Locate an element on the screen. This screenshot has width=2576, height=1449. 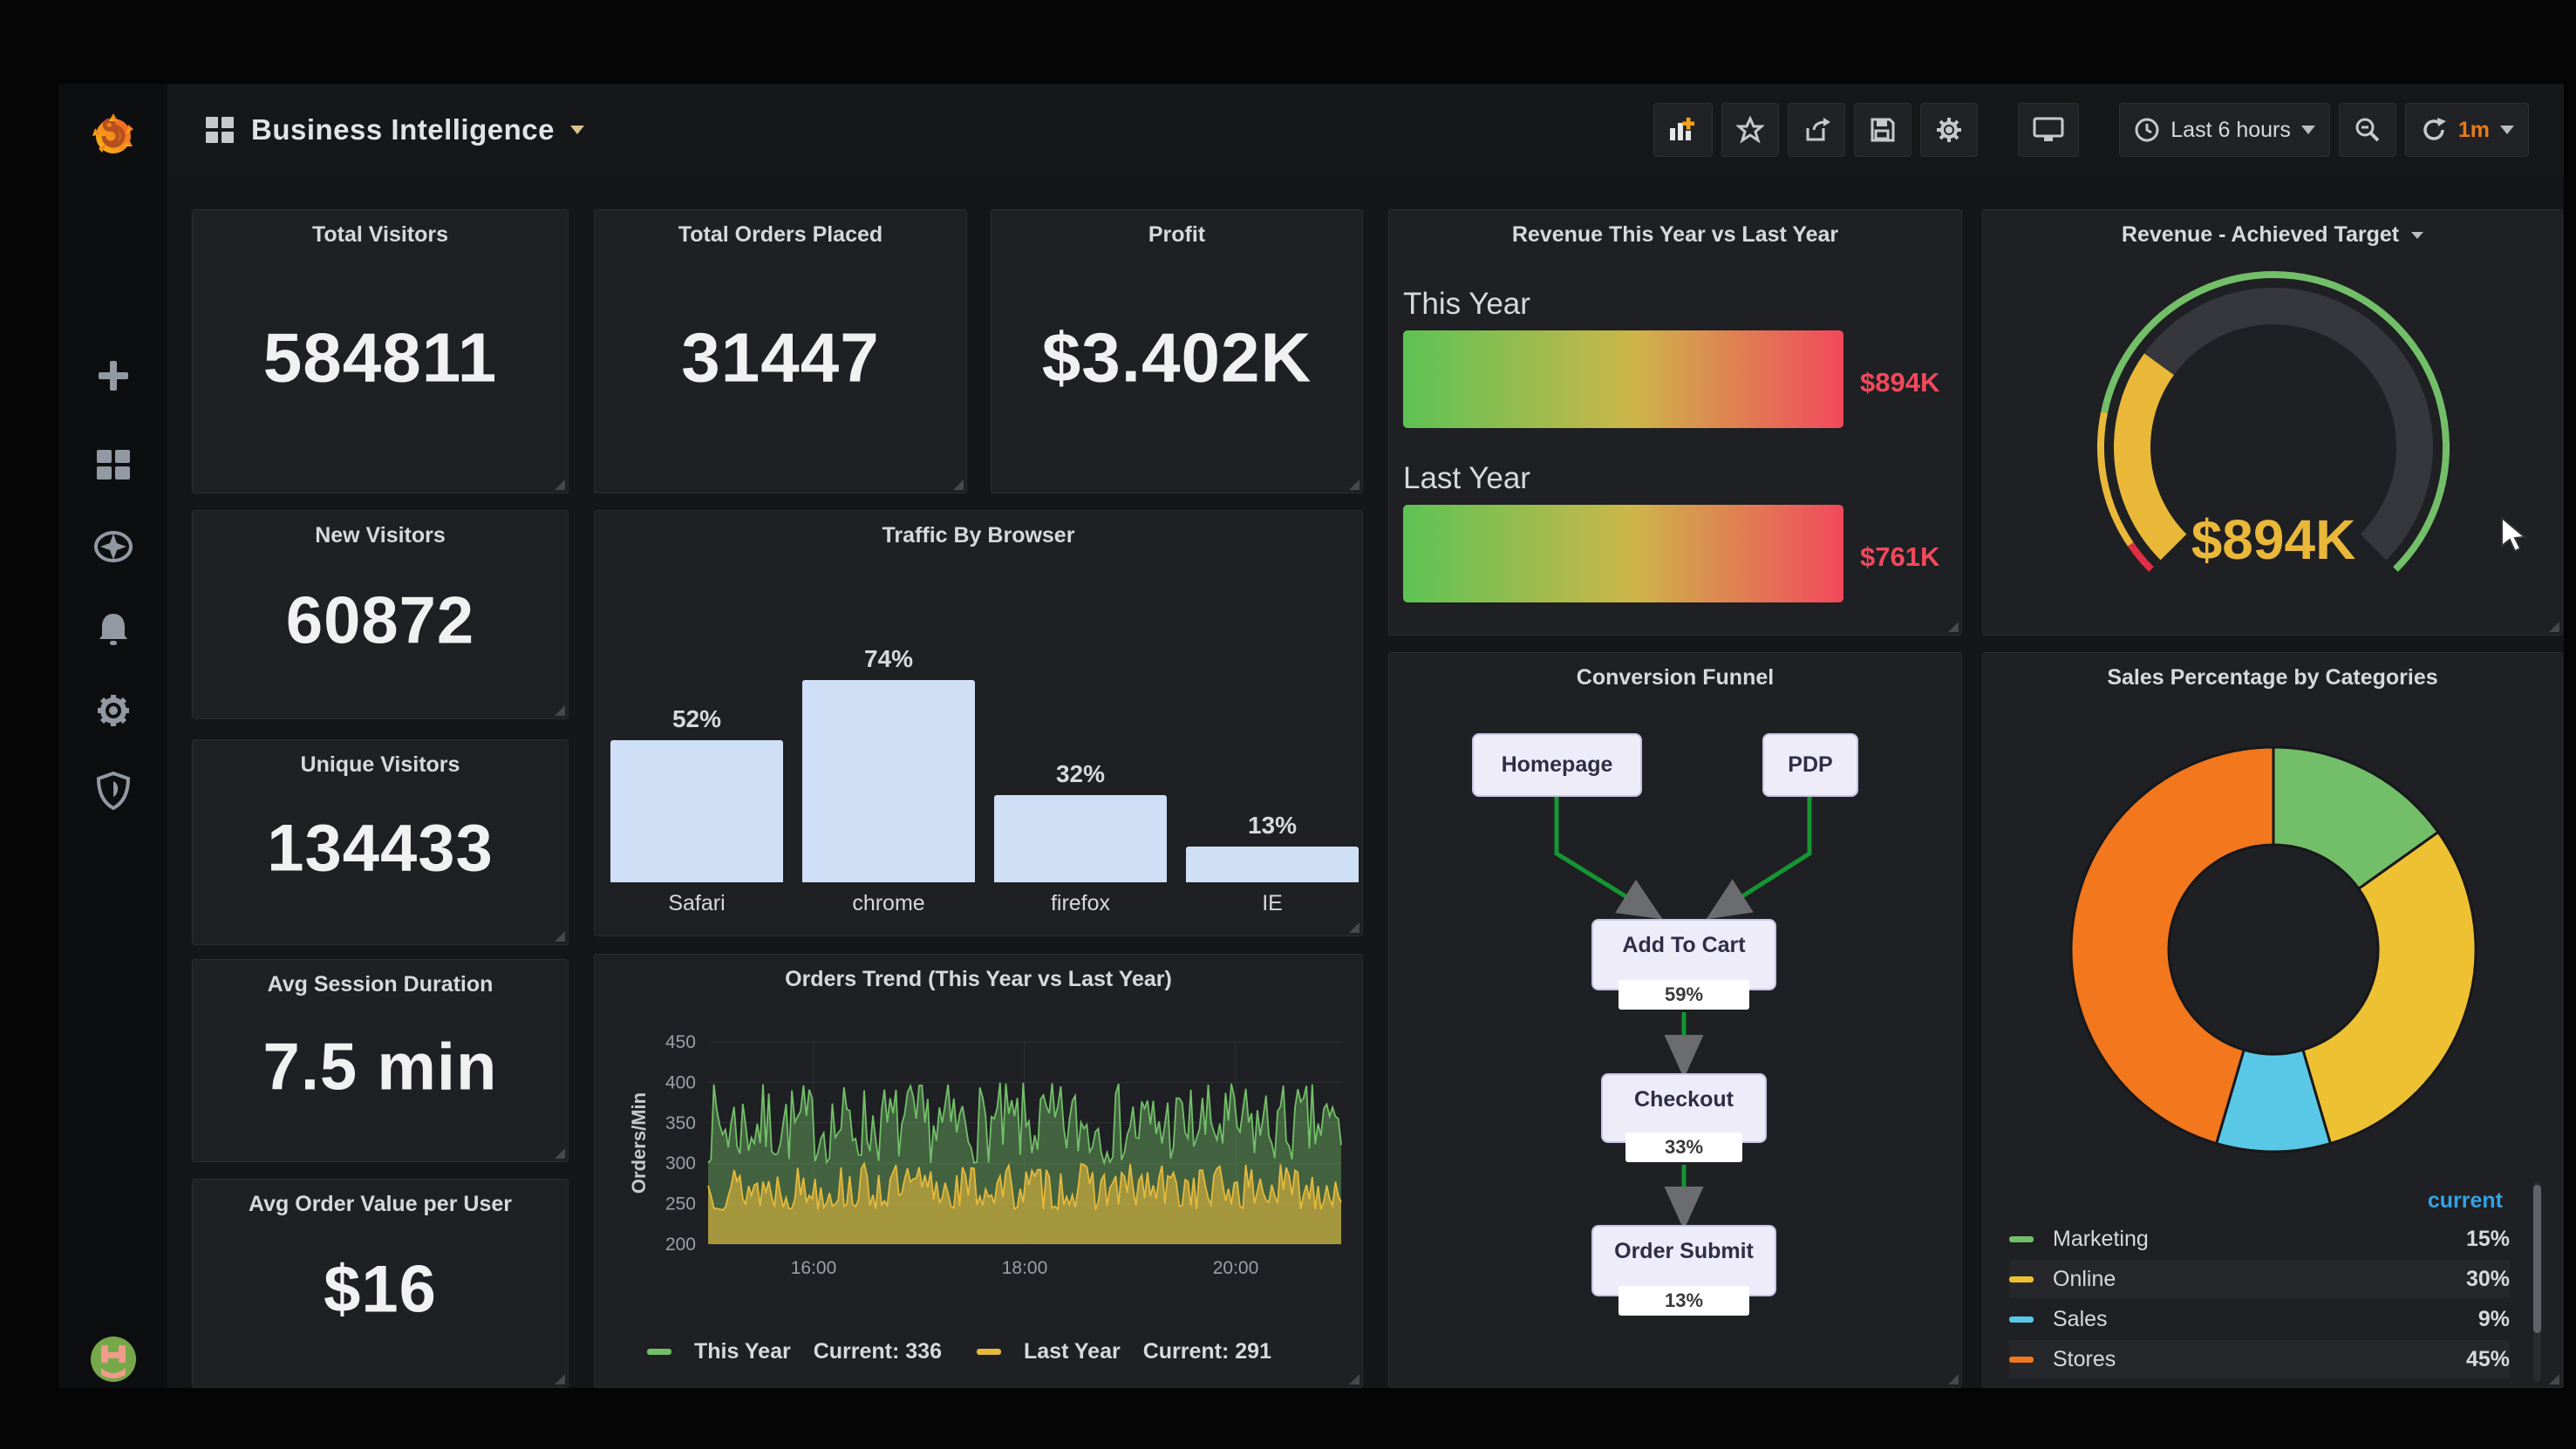
panel-title: Revenue This Year vs Last Year is located at coordinates (1675, 234).